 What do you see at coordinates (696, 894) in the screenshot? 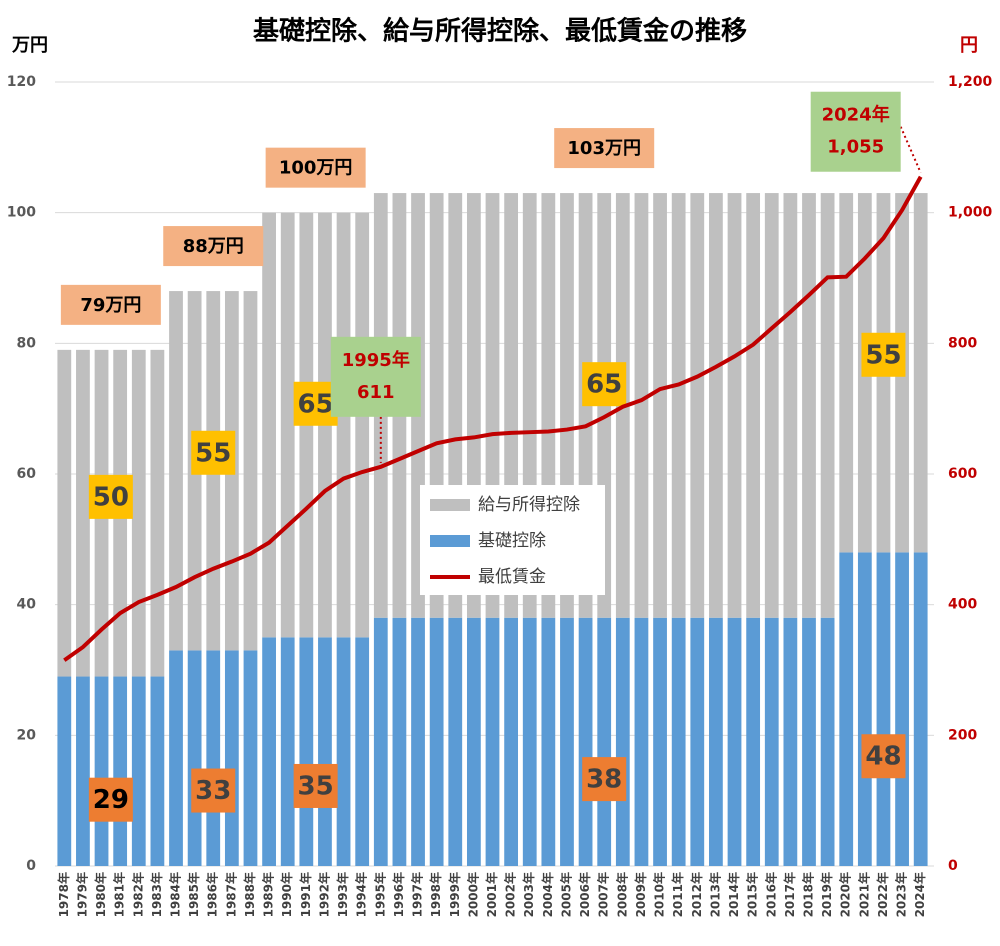
I see `x-tick-label: 2012年` at bounding box center [696, 894].